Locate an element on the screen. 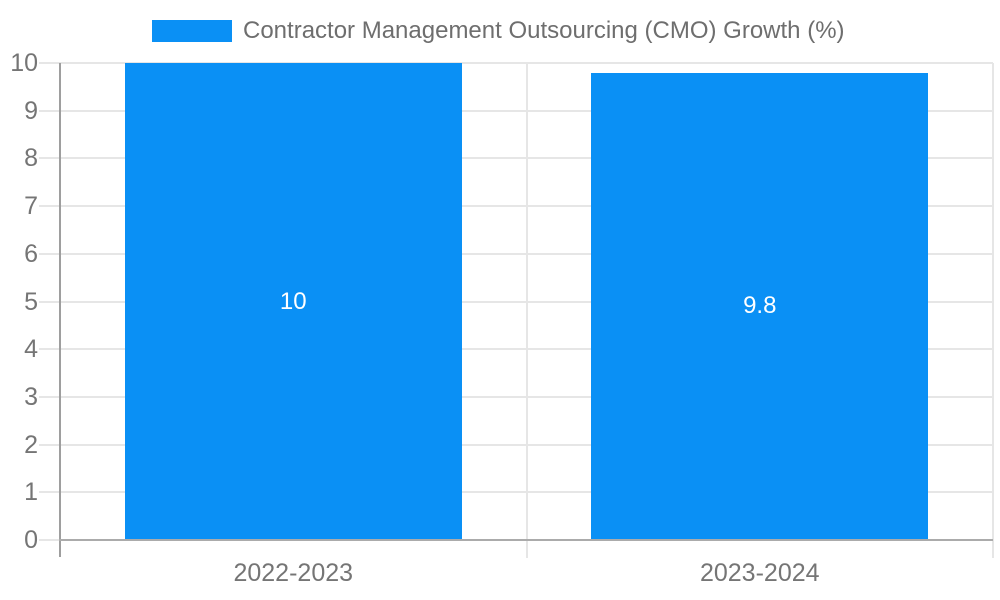 The height and width of the screenshot is (600, 1000). y-tick-label: 10 is located at coordinates (24, 63).